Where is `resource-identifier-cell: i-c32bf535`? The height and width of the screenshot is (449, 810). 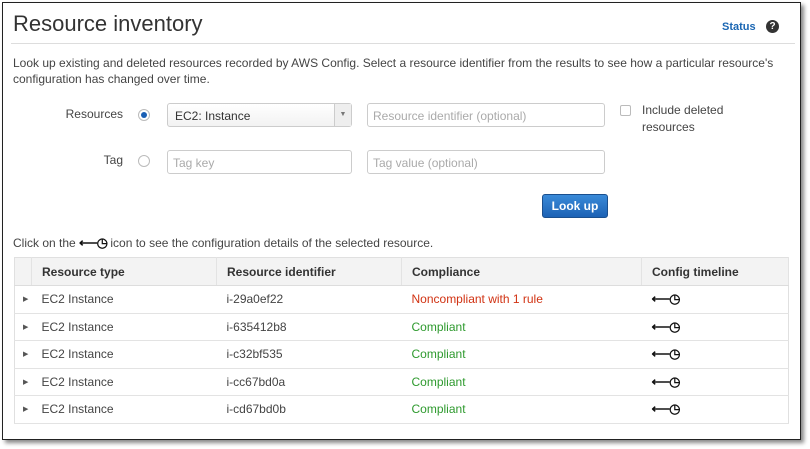
resource-identifier-cell: i-c32bf535 is located at coordinates (309, 354).